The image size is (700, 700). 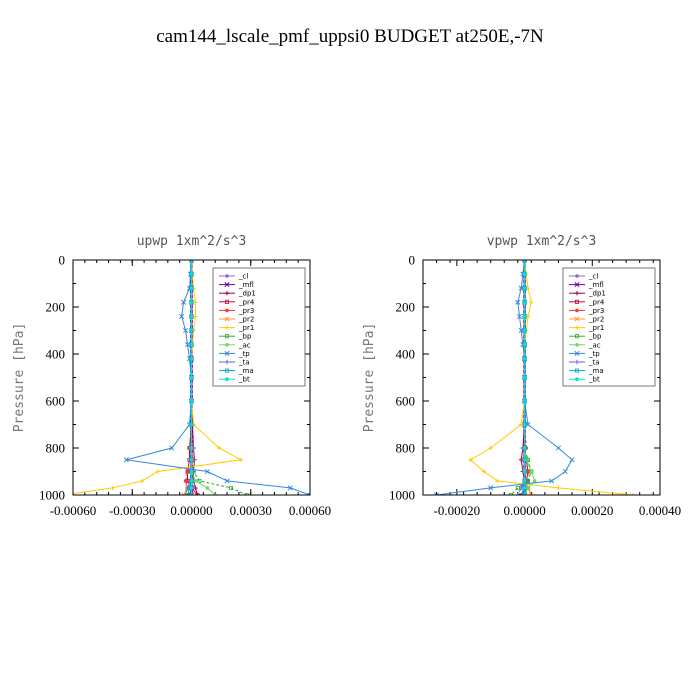 What do you see at coordinates (504, 377) in the screenshot?
I see `series-line-tp` at bounding box center [504, 377].